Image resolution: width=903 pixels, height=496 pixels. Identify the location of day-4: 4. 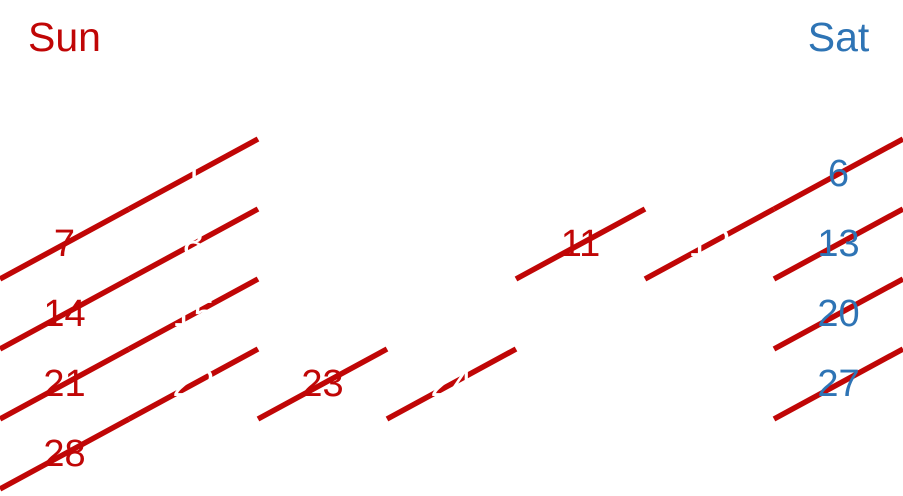
(580, 174).